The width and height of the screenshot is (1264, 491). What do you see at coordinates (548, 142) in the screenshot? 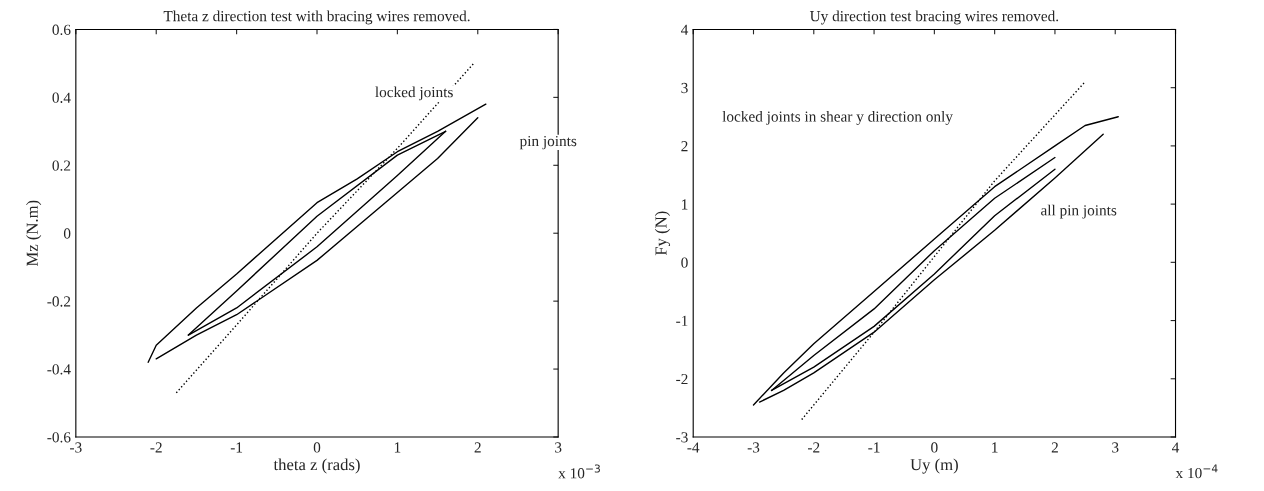
I see `annotation: pin joints` at bounding box center [548, 142].